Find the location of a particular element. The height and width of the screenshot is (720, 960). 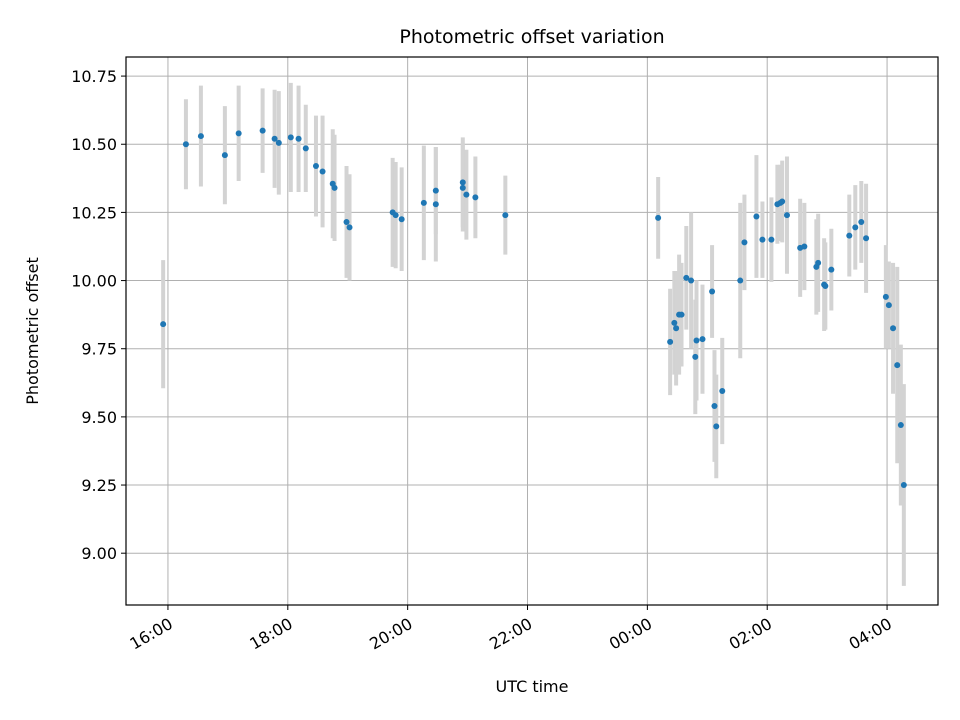

y-tick-label: 9.25 is located at coordinates (99, 485).